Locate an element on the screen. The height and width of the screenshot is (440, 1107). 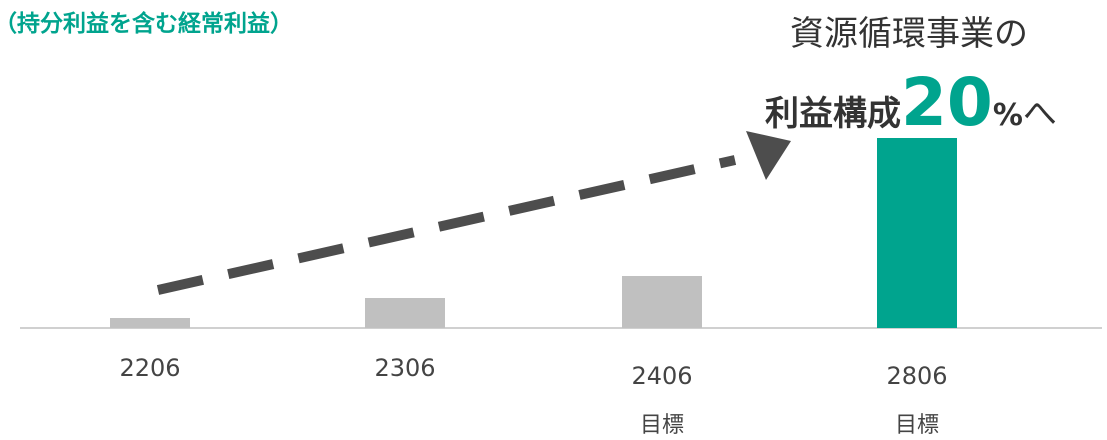
x-tick-label-2806: 2806 is located at coordinates (916, 376).